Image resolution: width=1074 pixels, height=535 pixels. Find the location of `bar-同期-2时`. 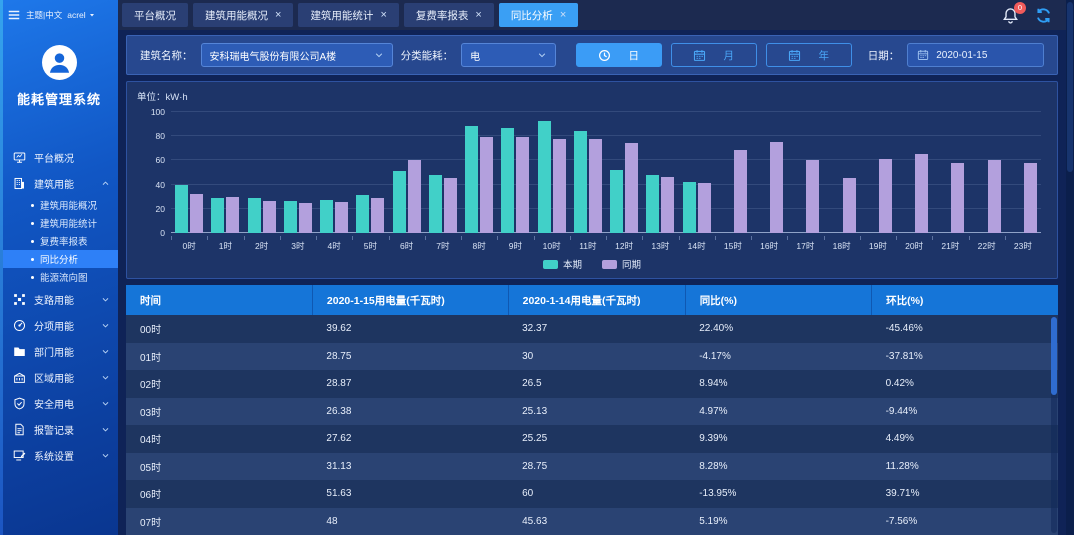

bar-同期-2时 is located at coordinates (269, 216).